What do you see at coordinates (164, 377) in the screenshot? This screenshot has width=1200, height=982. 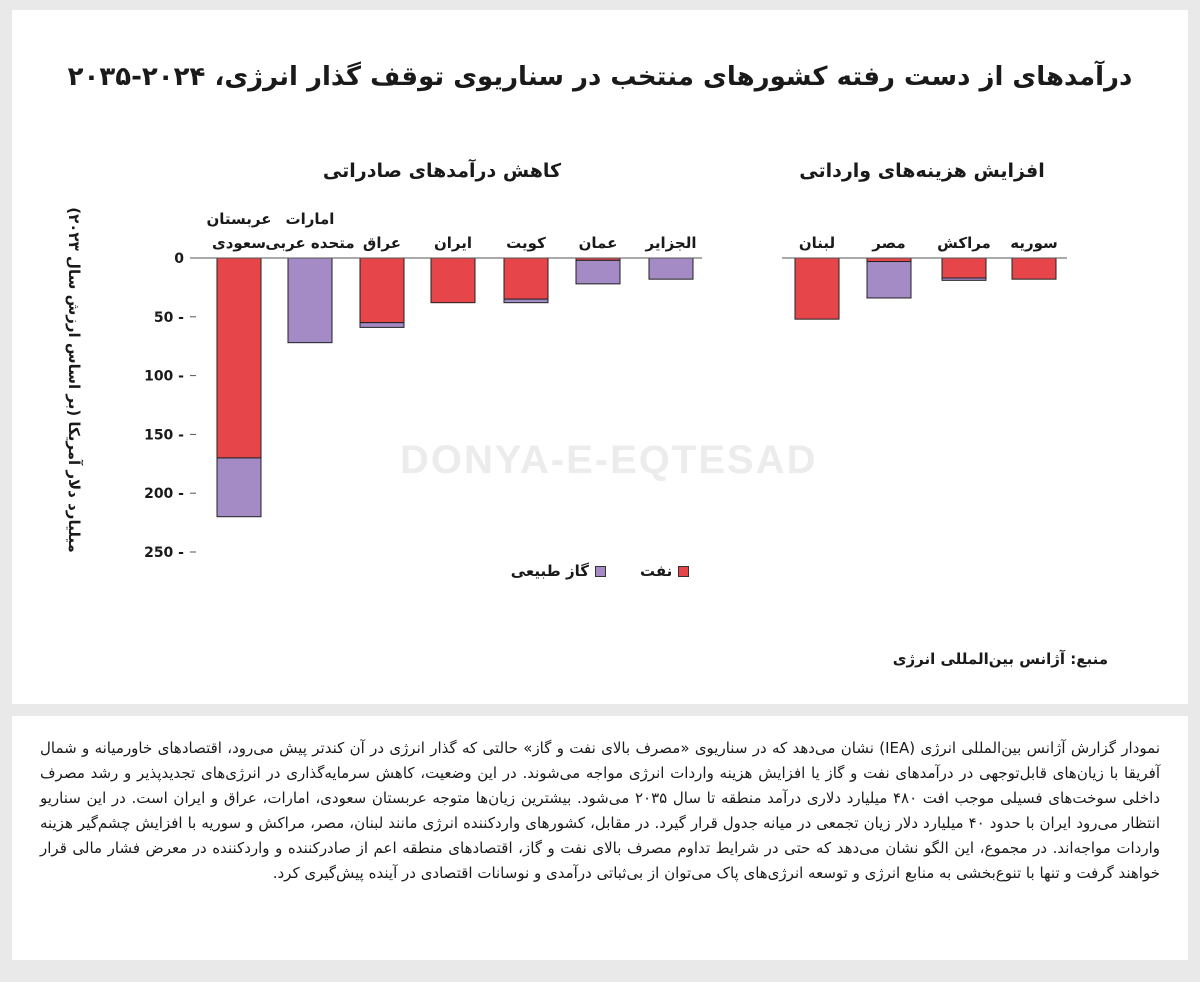 I see `y-tick-label: 100 -` at bounding box center [164, 377].